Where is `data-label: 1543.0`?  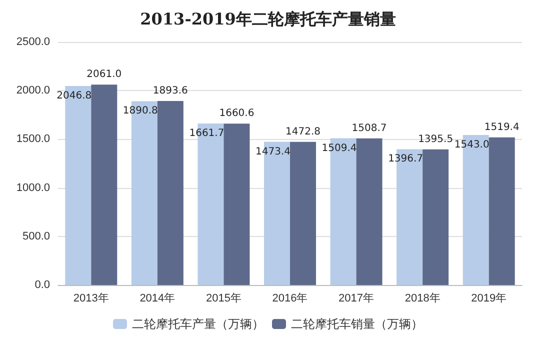 data-label: 1543.0 is located at coordinates (472, 145).